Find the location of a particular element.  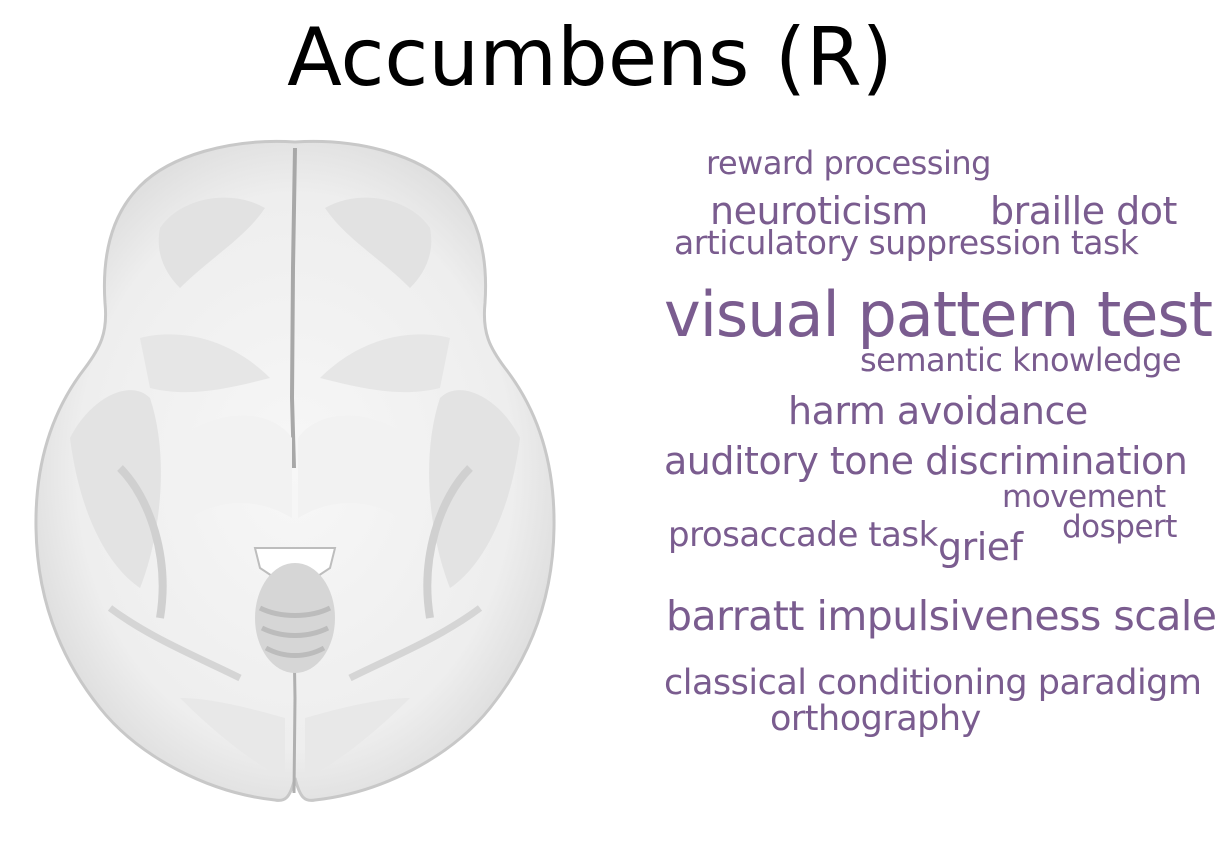

word-classical-conditioning-paradigm: classical conditioning paradigm is located at coordinates (933, 683).